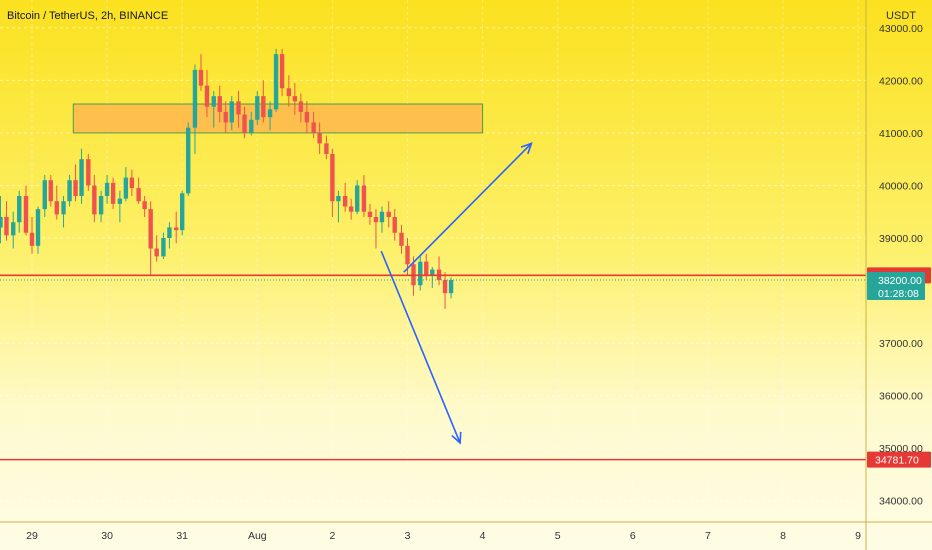 Image resolution: width=932 pixels, height=550 pixels. What do you see at coordinates (408, 536) in the screenshot?
I see `x-tick-label: 3` at bounding box center [408, 536].